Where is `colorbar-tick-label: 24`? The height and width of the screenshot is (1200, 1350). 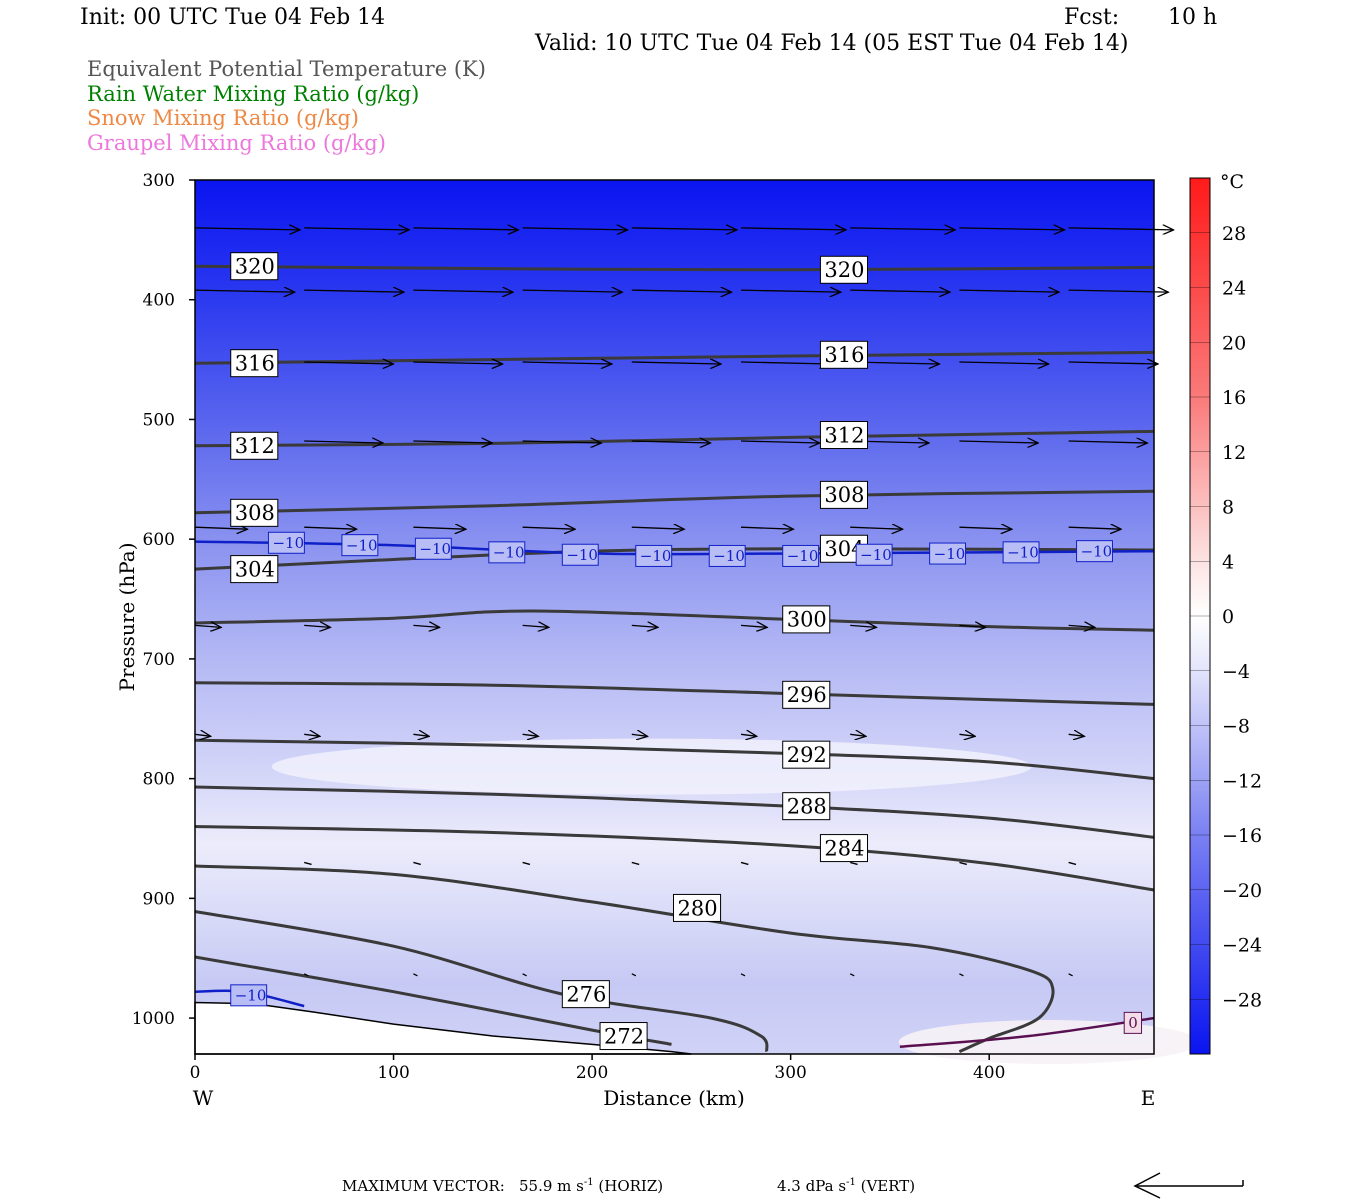 colorbar-tick-label: 24 is located at coordinates (1234, 289).